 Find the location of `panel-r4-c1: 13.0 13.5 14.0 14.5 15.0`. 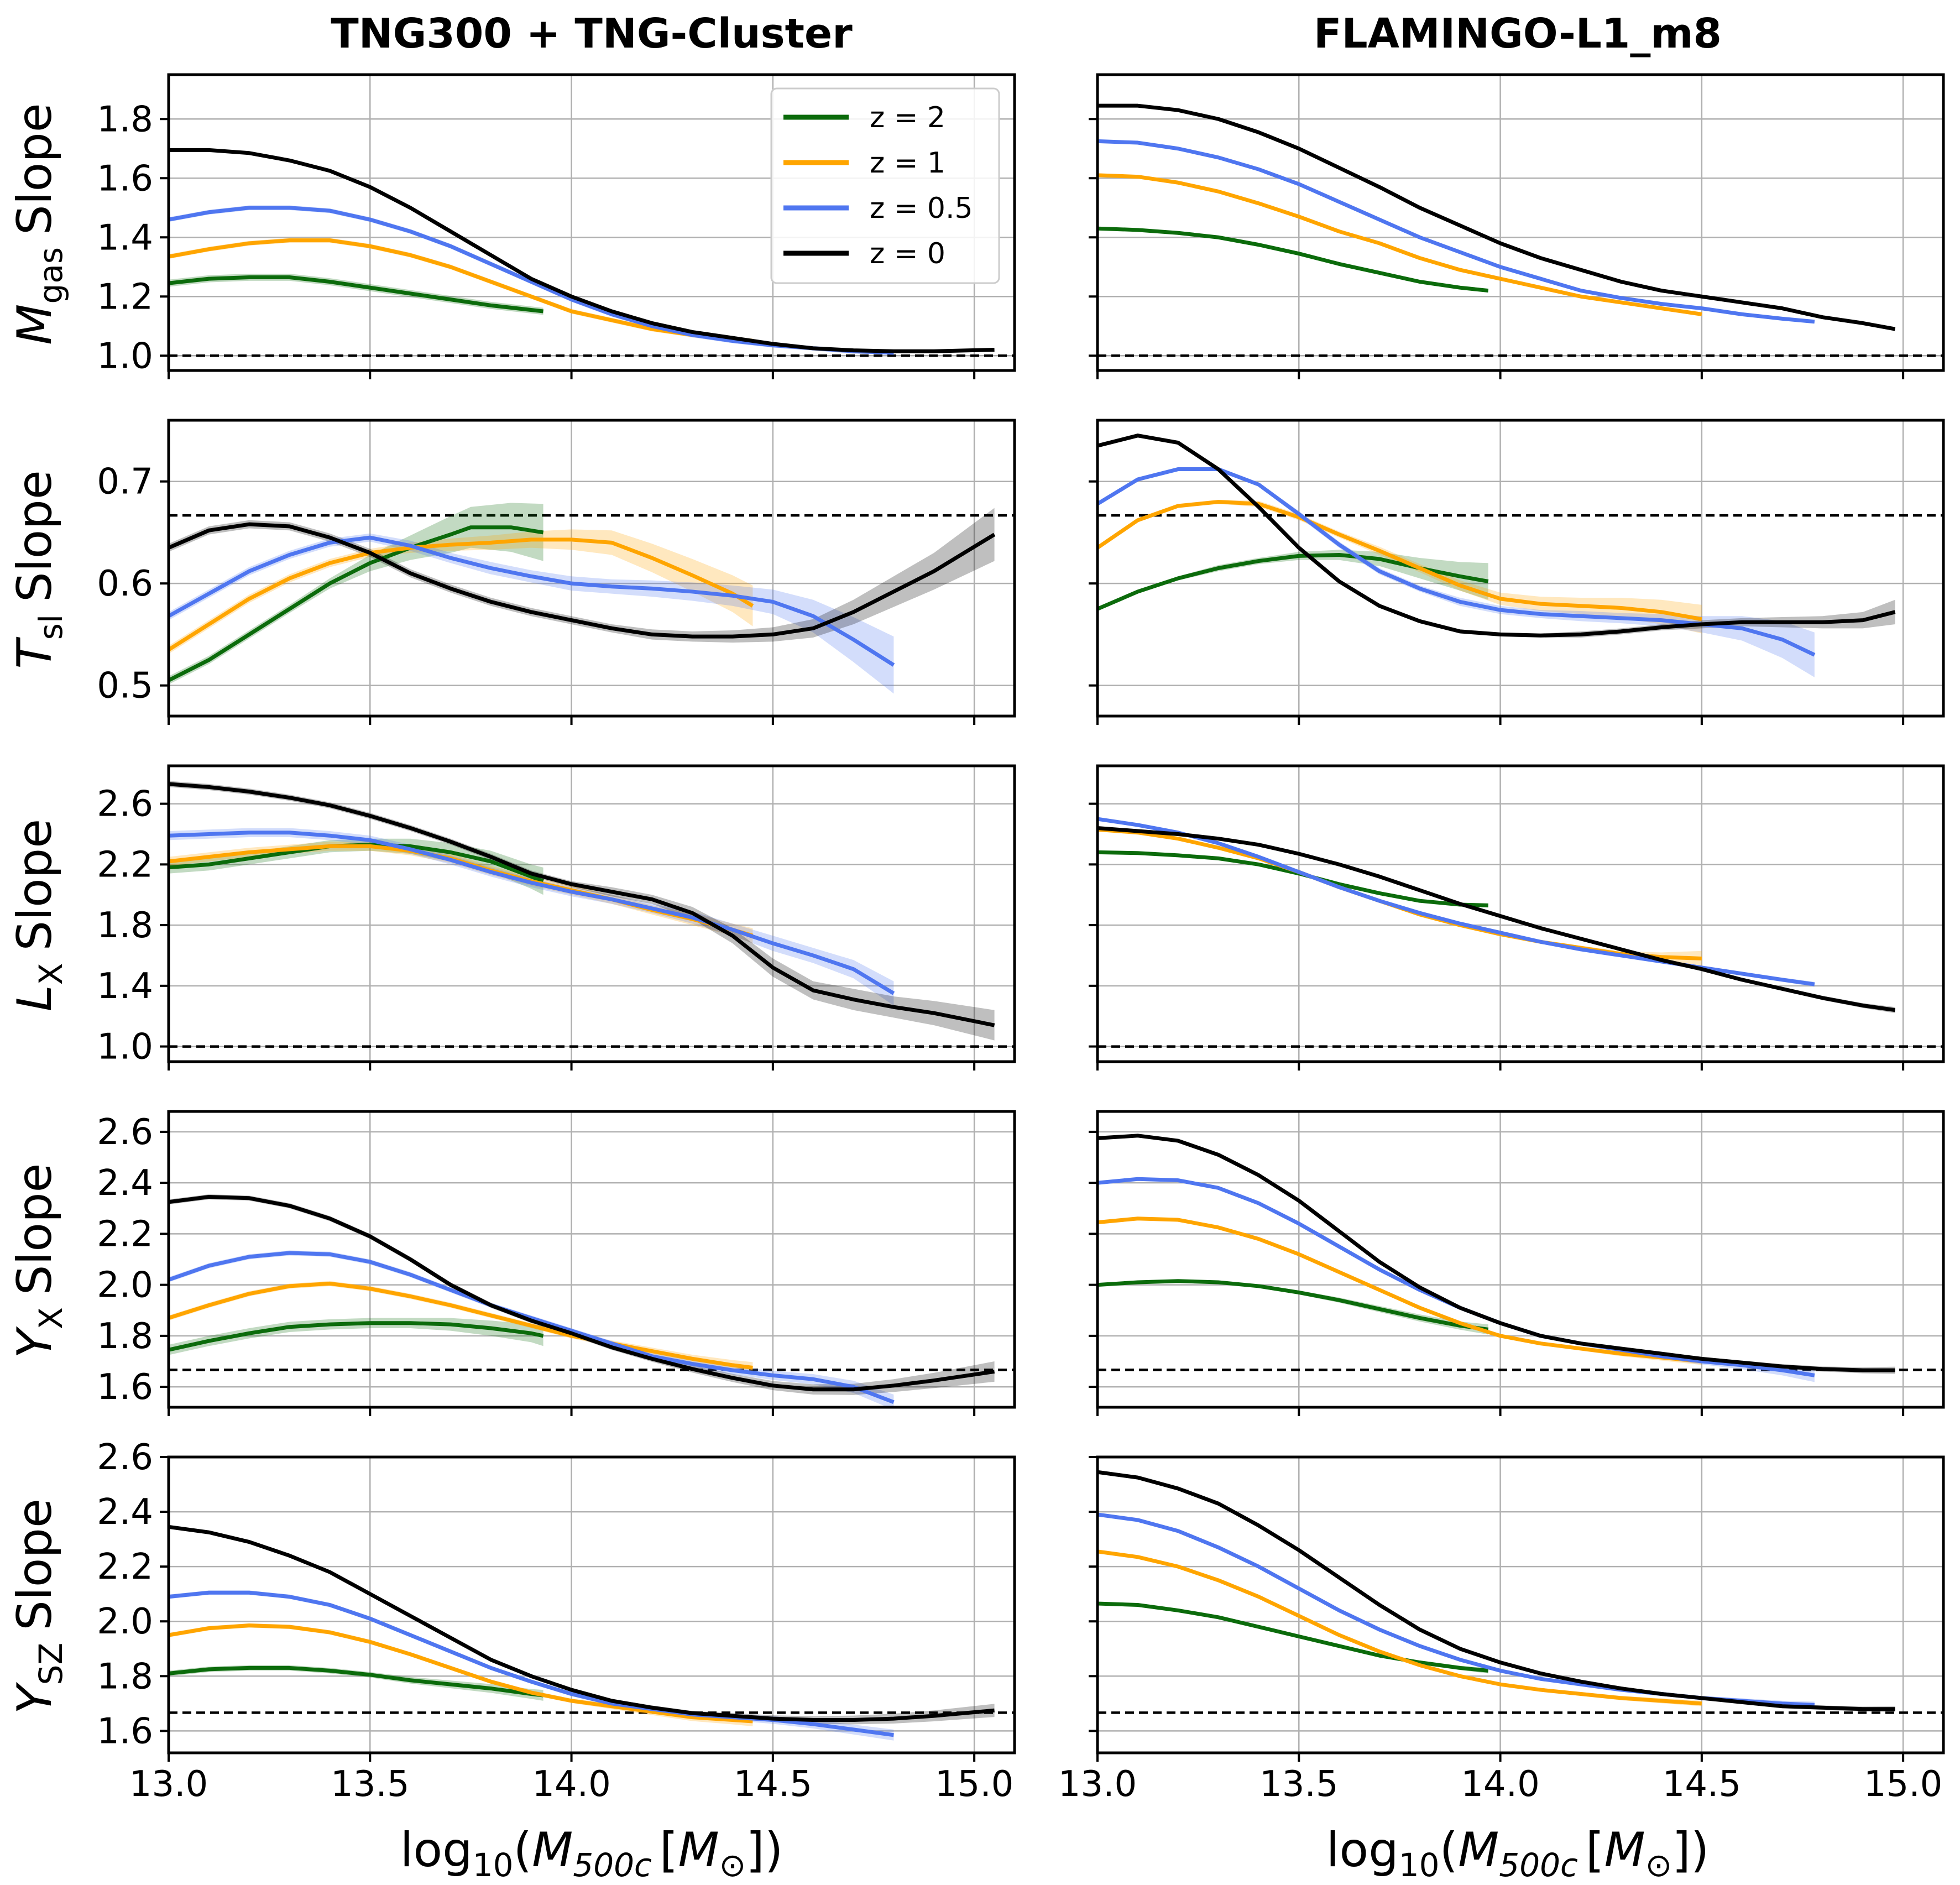

panel-r4-c1: 13.0 13.5 14.0 14.5 15.0 is located at coordinates (1501, 1630).